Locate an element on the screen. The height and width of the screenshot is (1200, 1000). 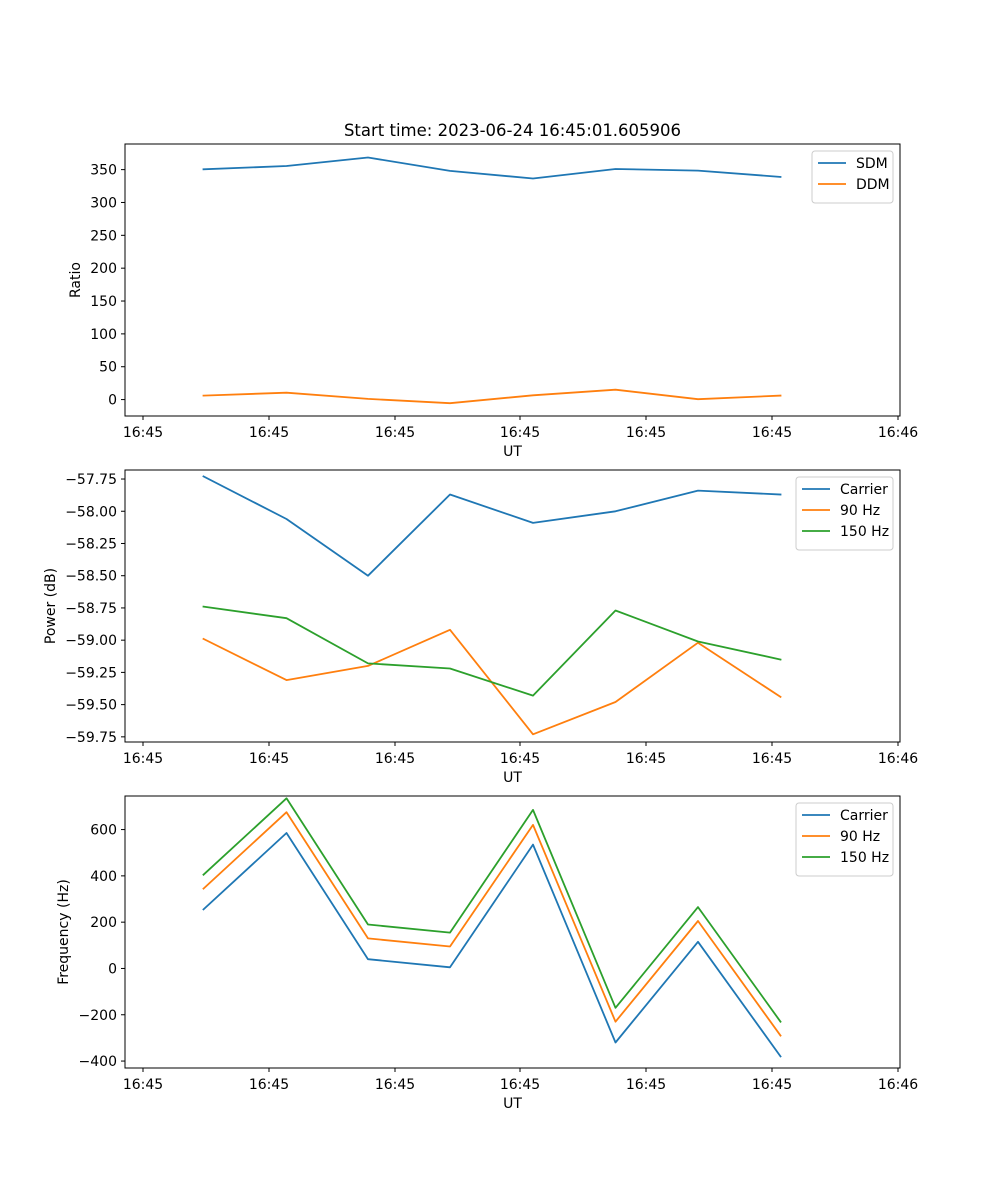
y-axis-label: Frequency (Hz) is located at coordinates (64, 932).